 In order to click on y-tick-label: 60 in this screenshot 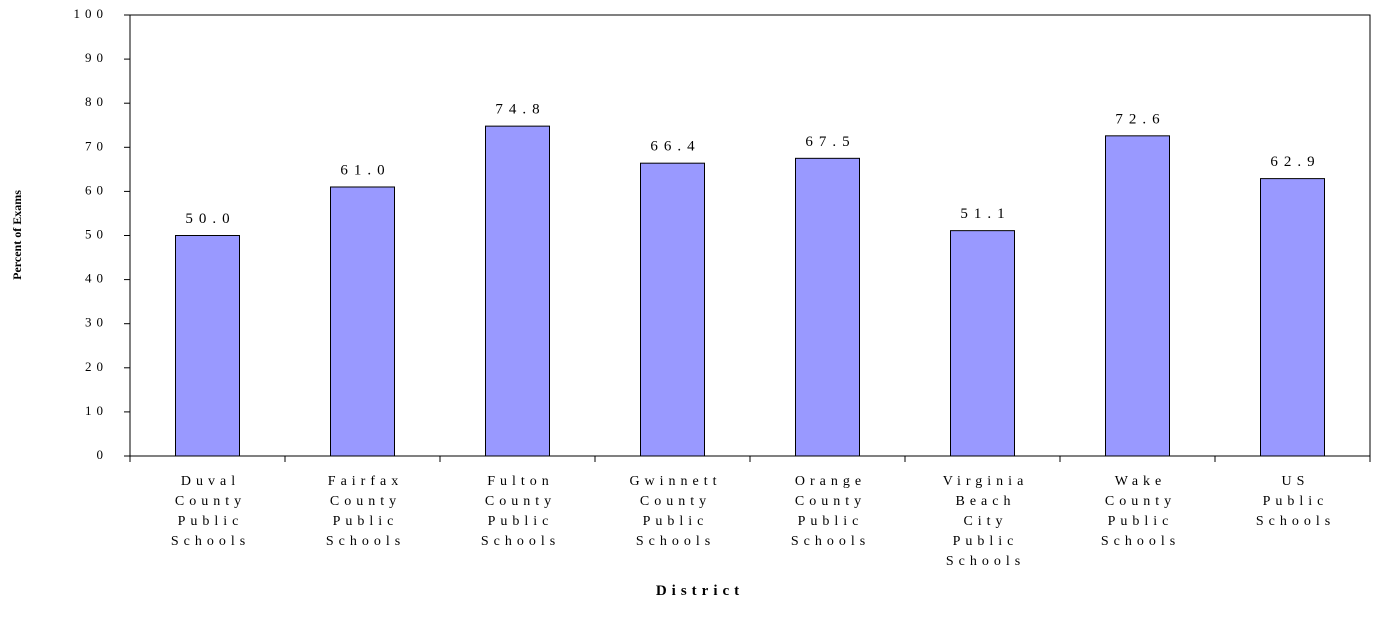, I will do `click(96, 189)`.